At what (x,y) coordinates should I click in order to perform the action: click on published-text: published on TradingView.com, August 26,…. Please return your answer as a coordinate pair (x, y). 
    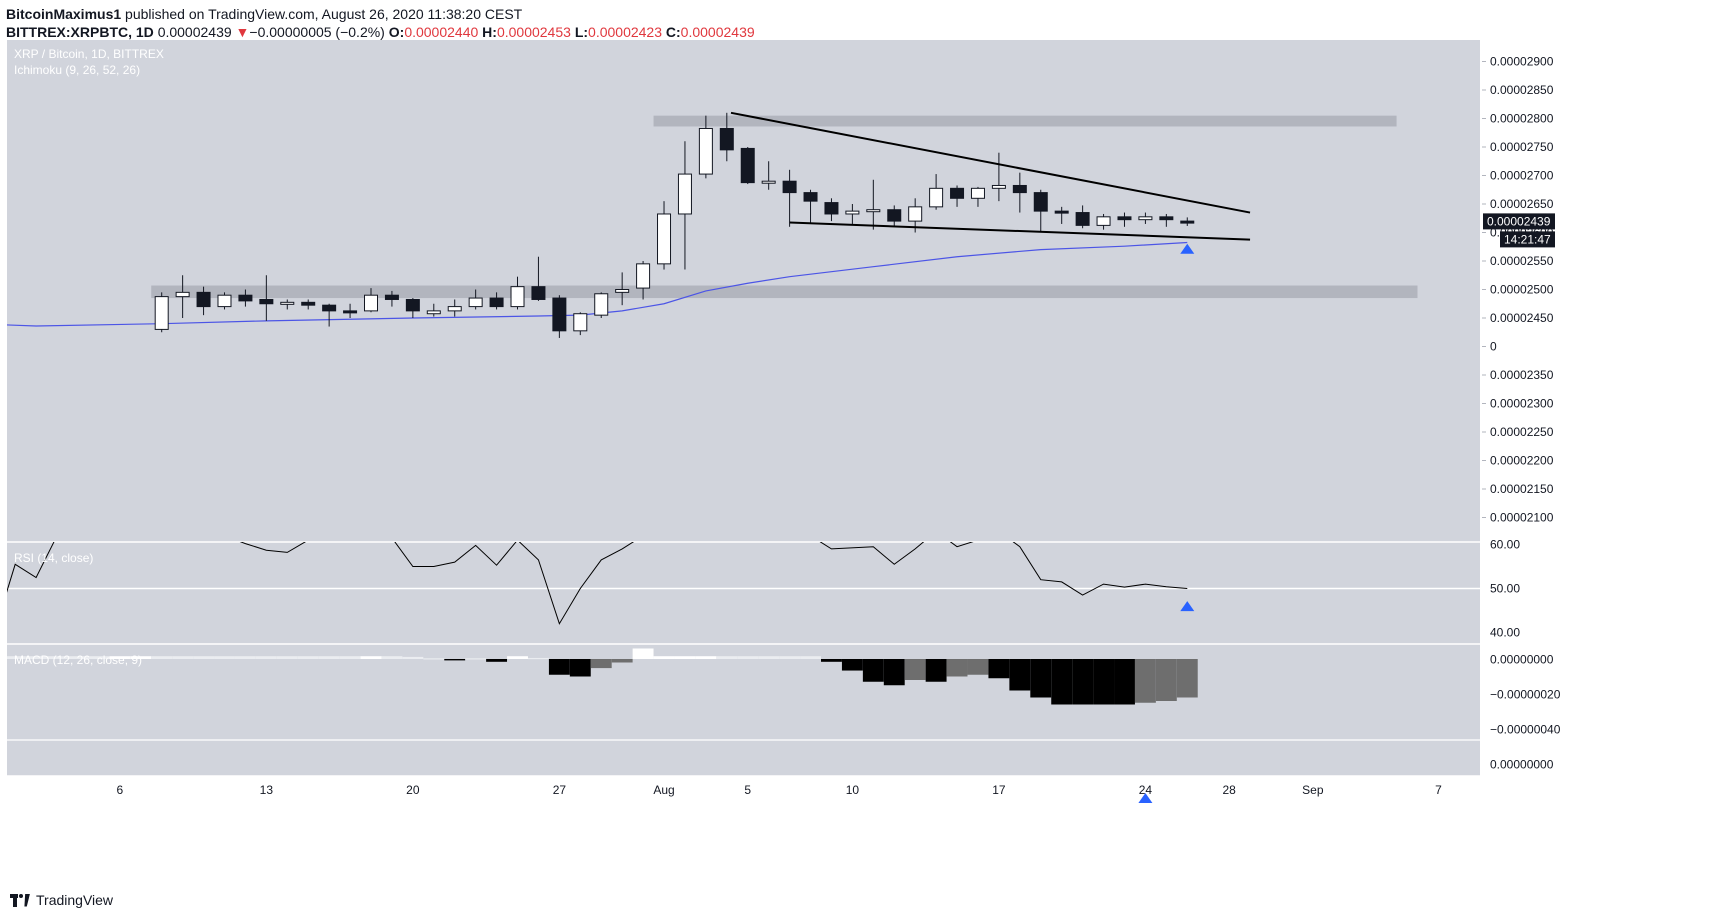
    Looking at the image, I should click on (324, 14).